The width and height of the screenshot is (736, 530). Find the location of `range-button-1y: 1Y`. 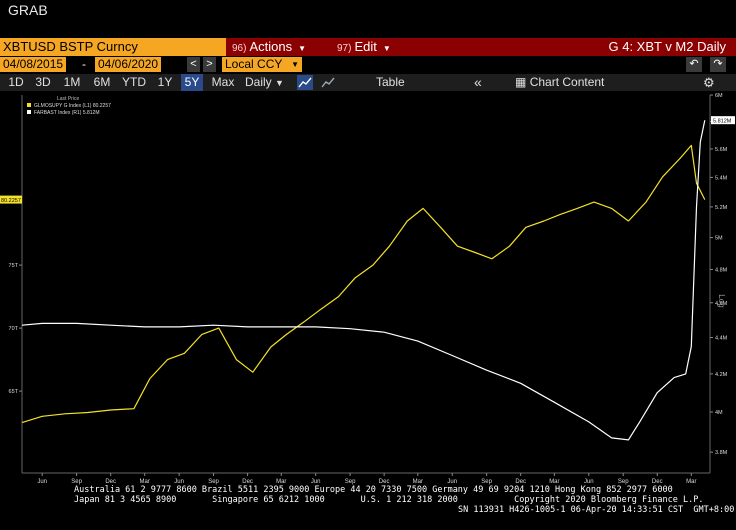

range-button-1y: 1Y is located at coordinates (165, 82).